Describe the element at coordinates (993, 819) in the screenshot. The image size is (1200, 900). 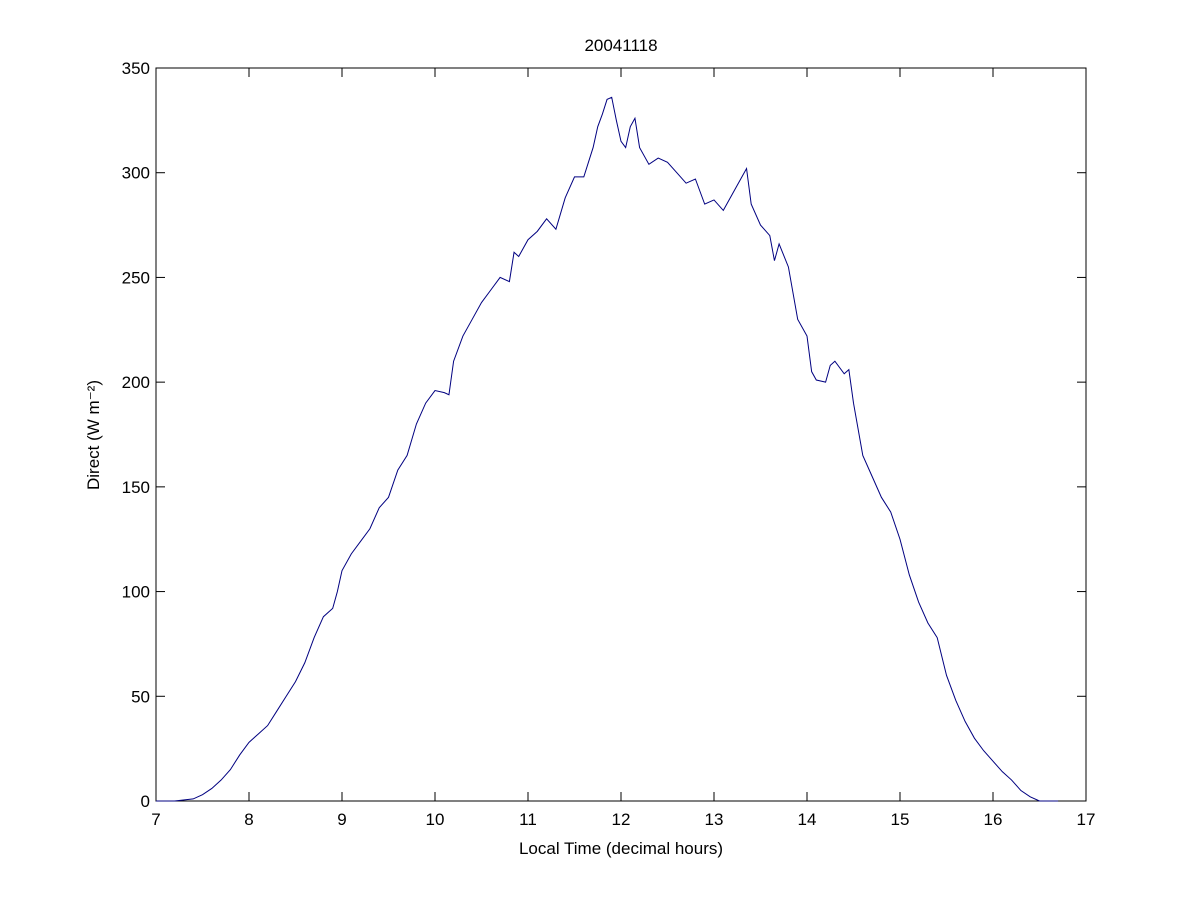
I see `x-tick-label: 16` at that location.